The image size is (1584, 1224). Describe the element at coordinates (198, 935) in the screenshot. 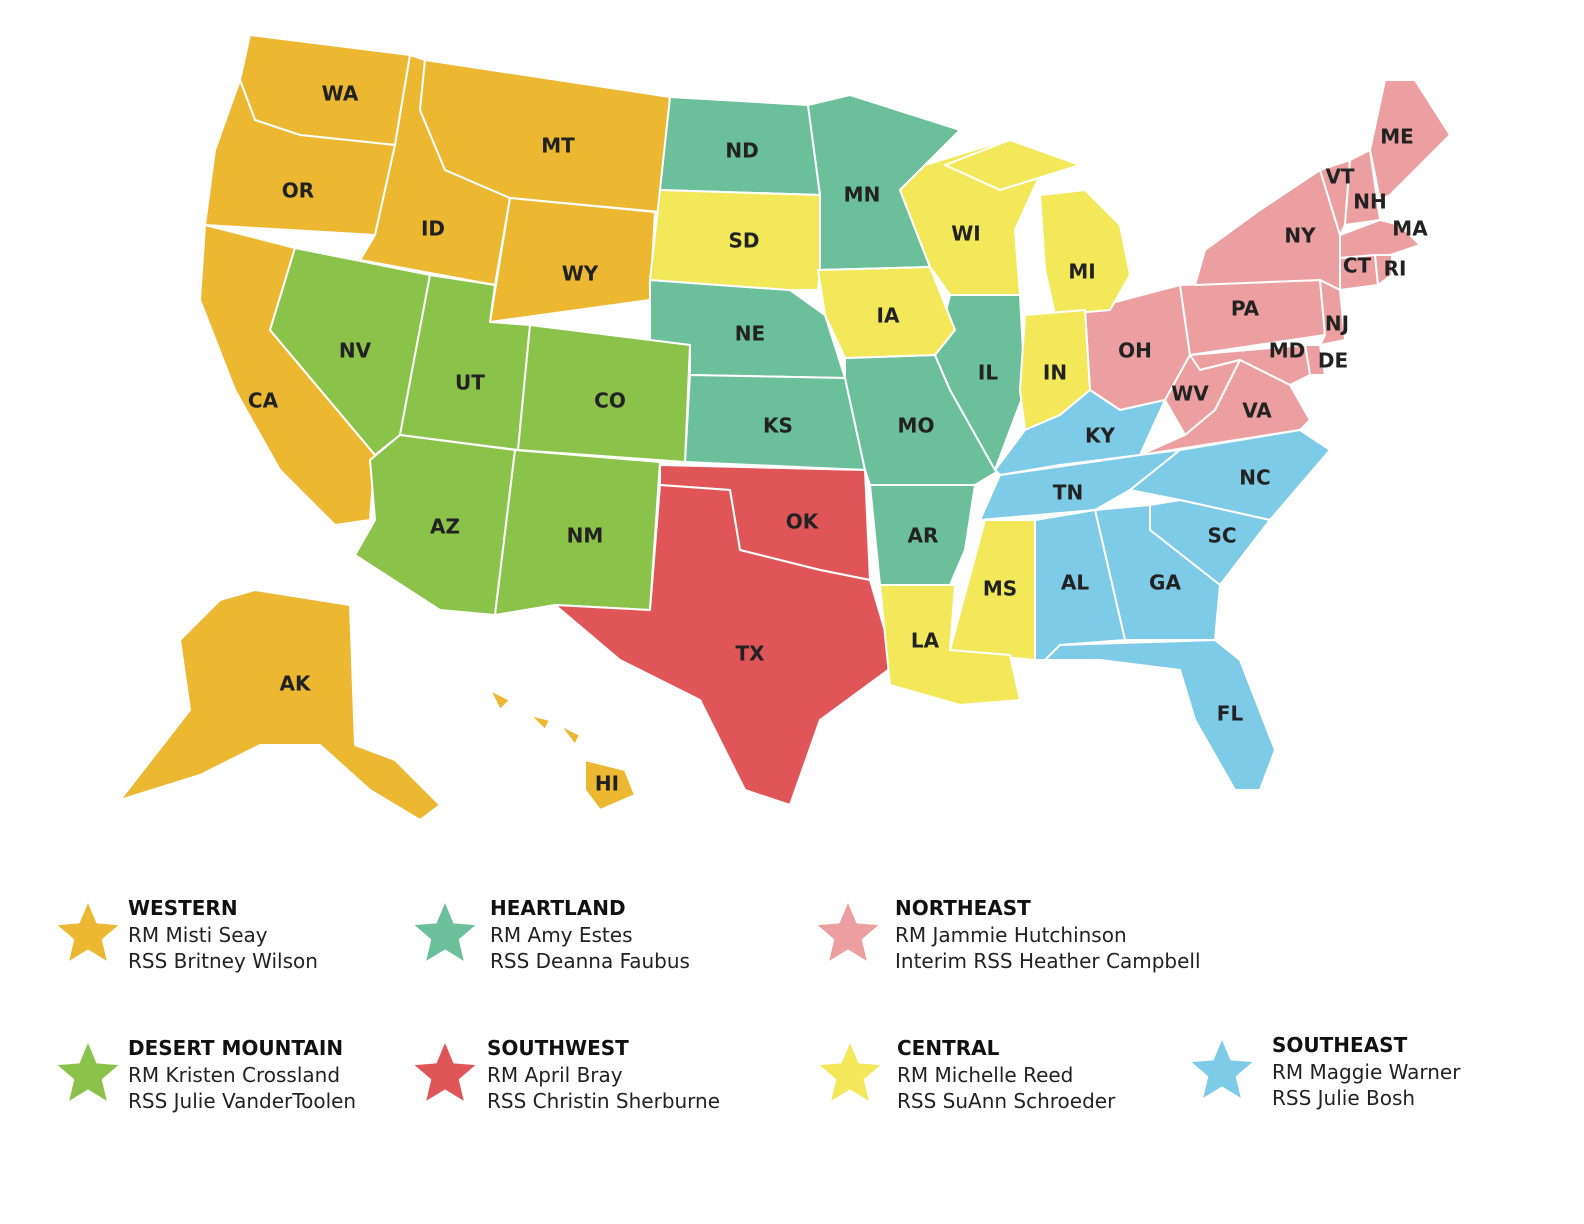

I see `legend-rm: RM Misti Seay` at that location.